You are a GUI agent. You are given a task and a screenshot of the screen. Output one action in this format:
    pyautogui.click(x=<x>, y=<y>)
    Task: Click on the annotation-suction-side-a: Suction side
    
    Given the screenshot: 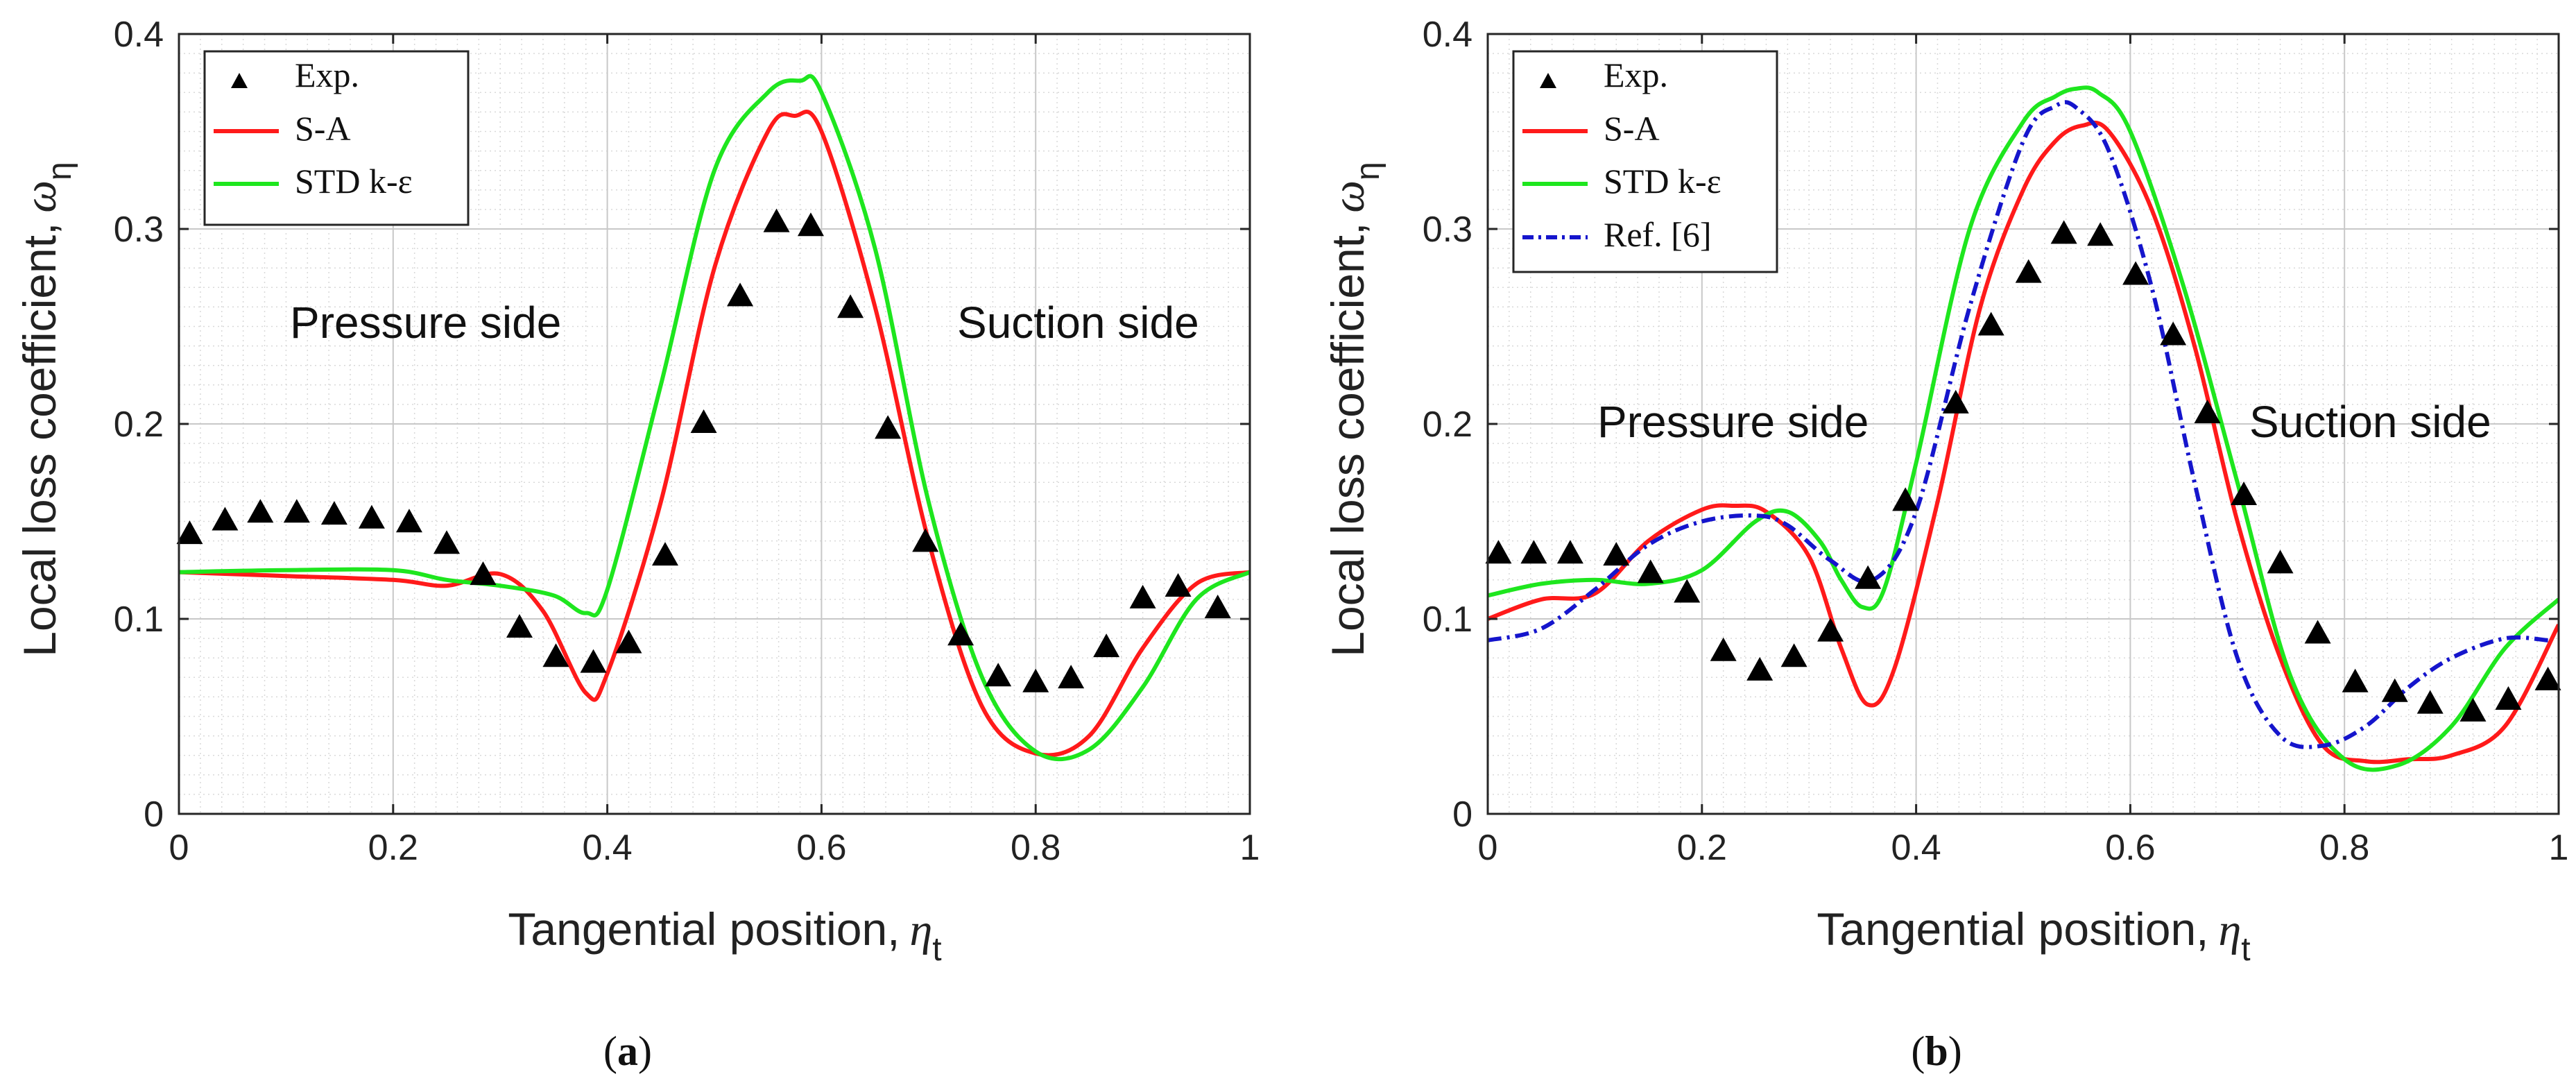 What is the action you would take?
    pyautogui.click(x=1078, y=323)
    